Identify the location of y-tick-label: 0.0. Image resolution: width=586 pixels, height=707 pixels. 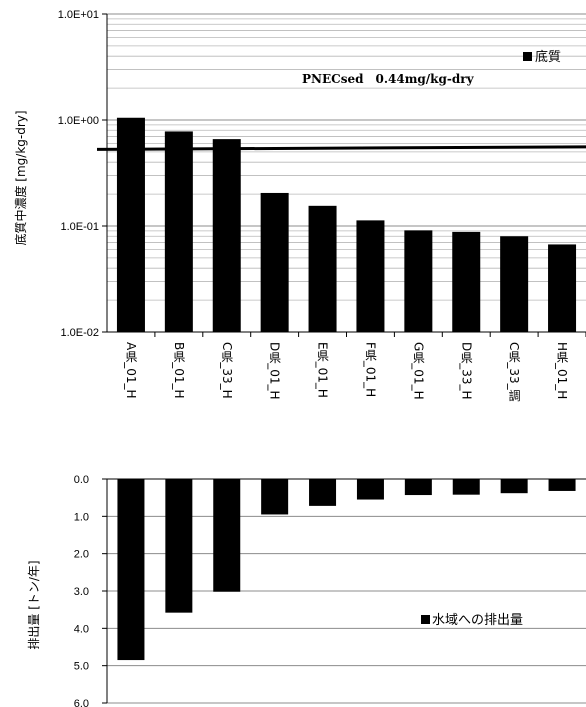
(81, 480).